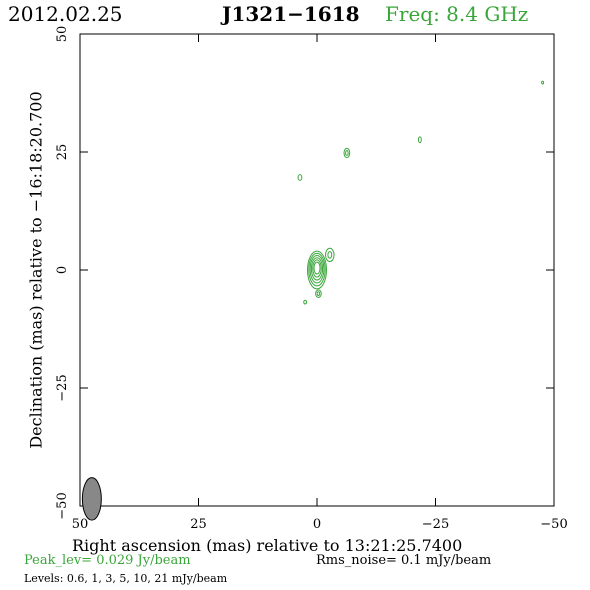  Describe the element at coordinates (91, 499) in the screenshot. I see `beam-ellipse` at that location.